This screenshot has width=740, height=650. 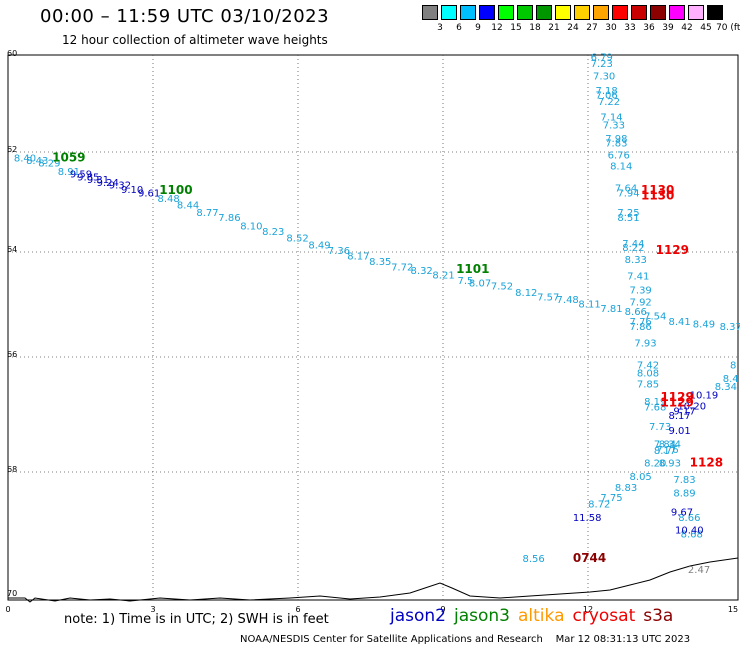 I want to click on lon-tick-label: 12, so click(x=588, y=609).